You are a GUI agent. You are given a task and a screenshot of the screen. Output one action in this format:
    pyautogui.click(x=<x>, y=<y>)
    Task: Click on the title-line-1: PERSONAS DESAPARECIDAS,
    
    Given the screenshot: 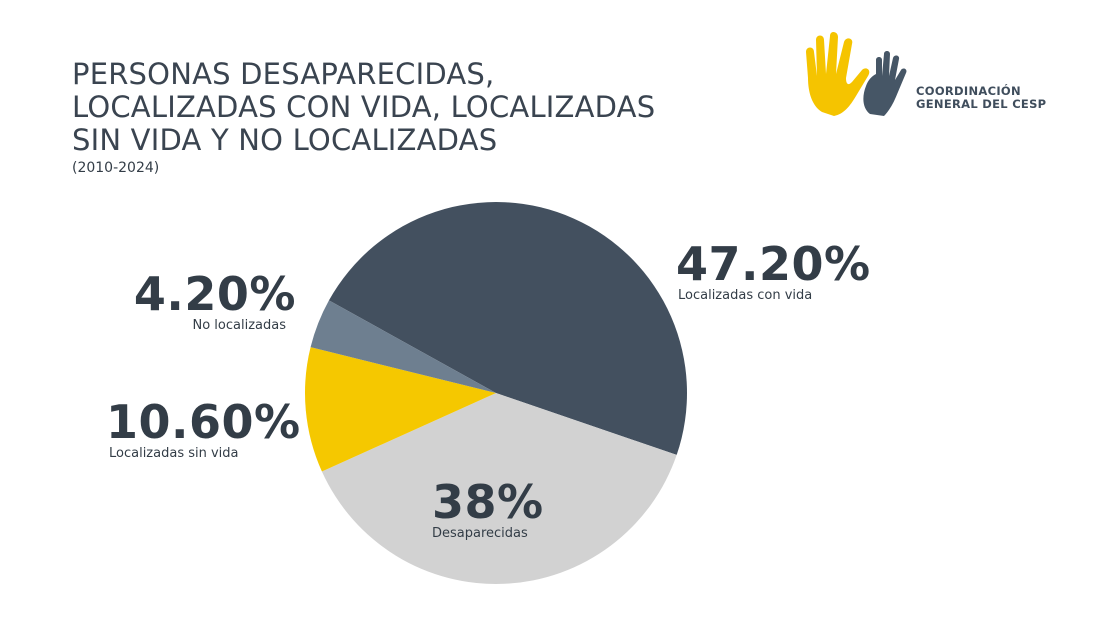 What is the action you would take?
    pyautogui.click(x=283, y=74)
    